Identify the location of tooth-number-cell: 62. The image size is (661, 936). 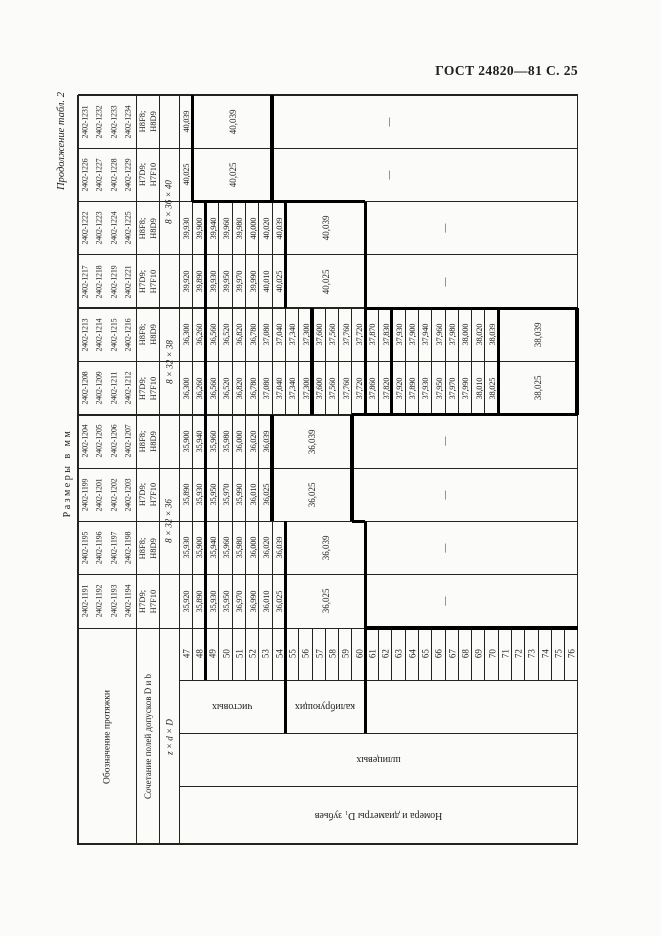
(385, 654).